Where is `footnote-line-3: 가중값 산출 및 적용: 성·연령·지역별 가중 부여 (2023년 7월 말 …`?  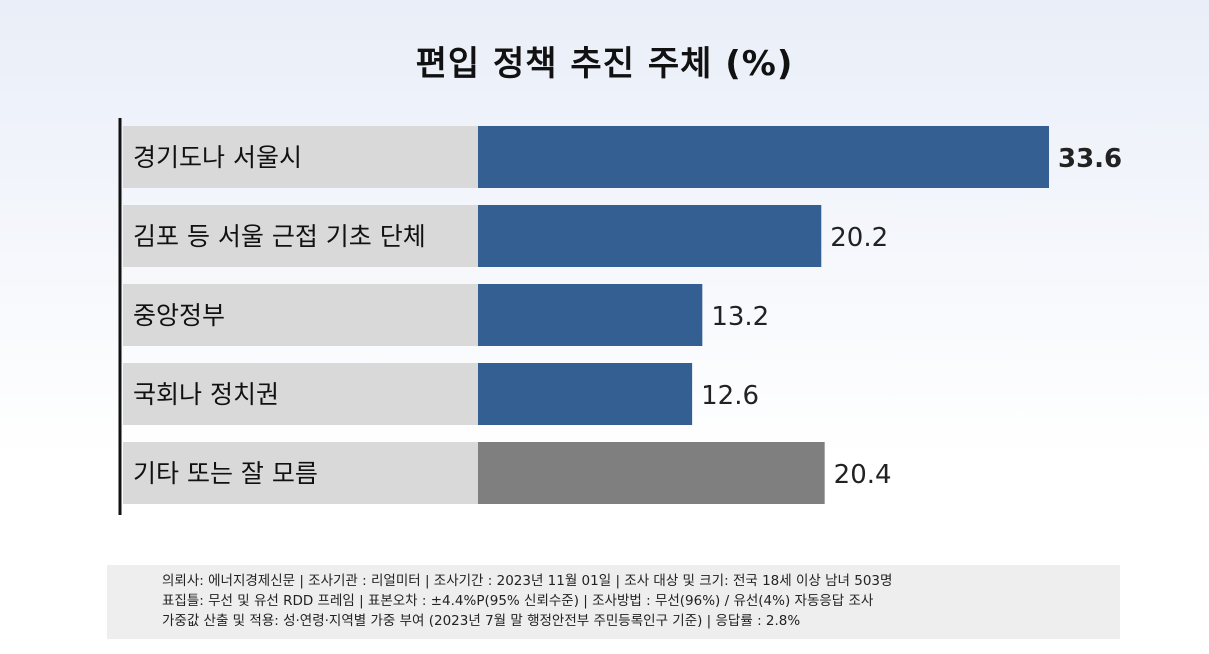 footnote-line-3: 가중값 산출 및 적용: 성·연령·지역별 가중 부여 (2023년 7월 말 … is located at coordinates (481, 621).